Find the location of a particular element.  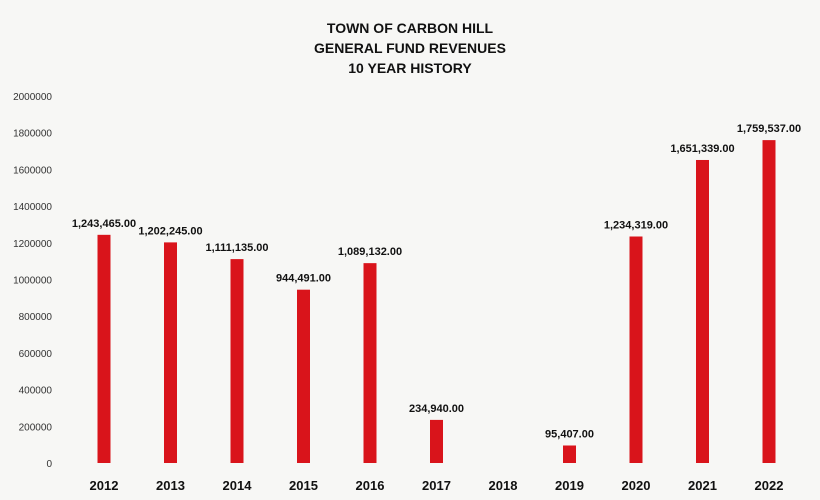

x-tick-label-2022: 2022 is located at coordinates (769, 485).